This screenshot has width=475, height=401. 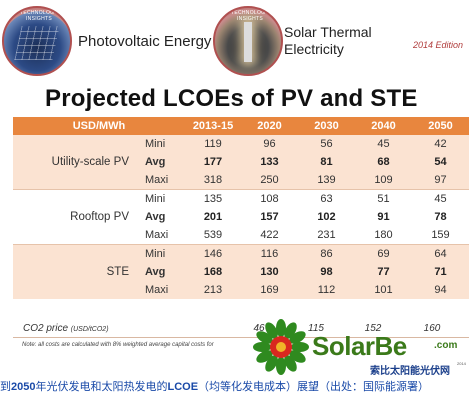 What do you see at coordinates (326, 180) in the screenshot?
I see `value-cell: 139` at bounding box center [326, 180].